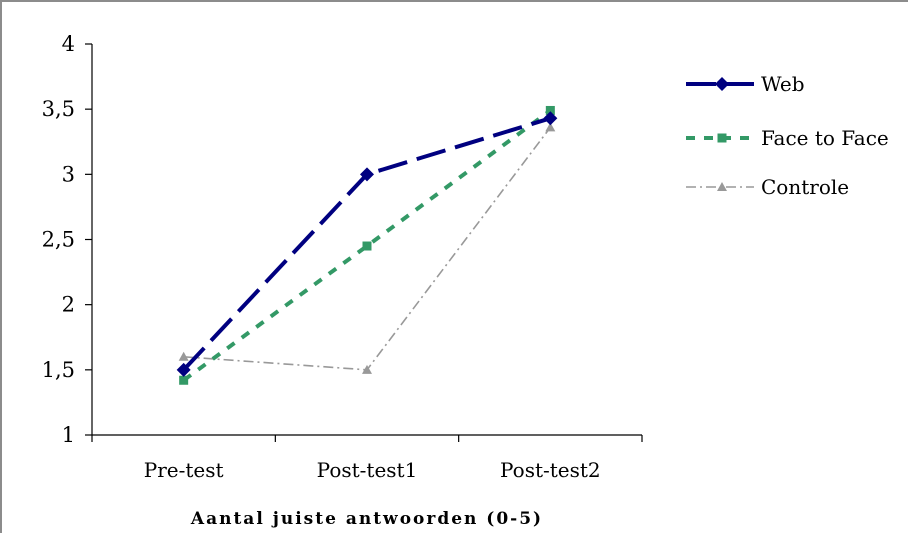 This screenshot has width=908, height=535. What do you see at coordinates (58, 240) in the screenshot?
I see `y-tick-label: 2,5` at bounding box center [58, 240].